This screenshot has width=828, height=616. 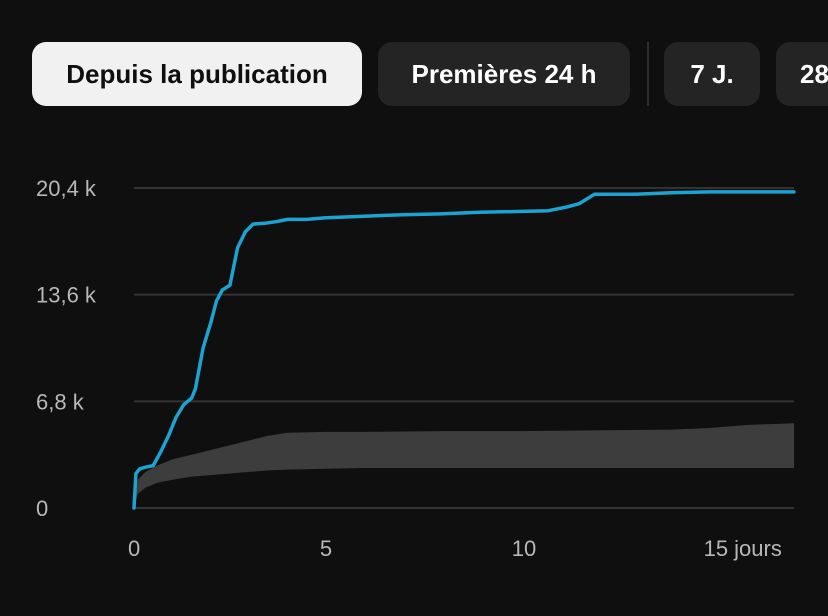 I want to click on x-axis: 0 5 10 15 jours, so click(x=455, y=548).